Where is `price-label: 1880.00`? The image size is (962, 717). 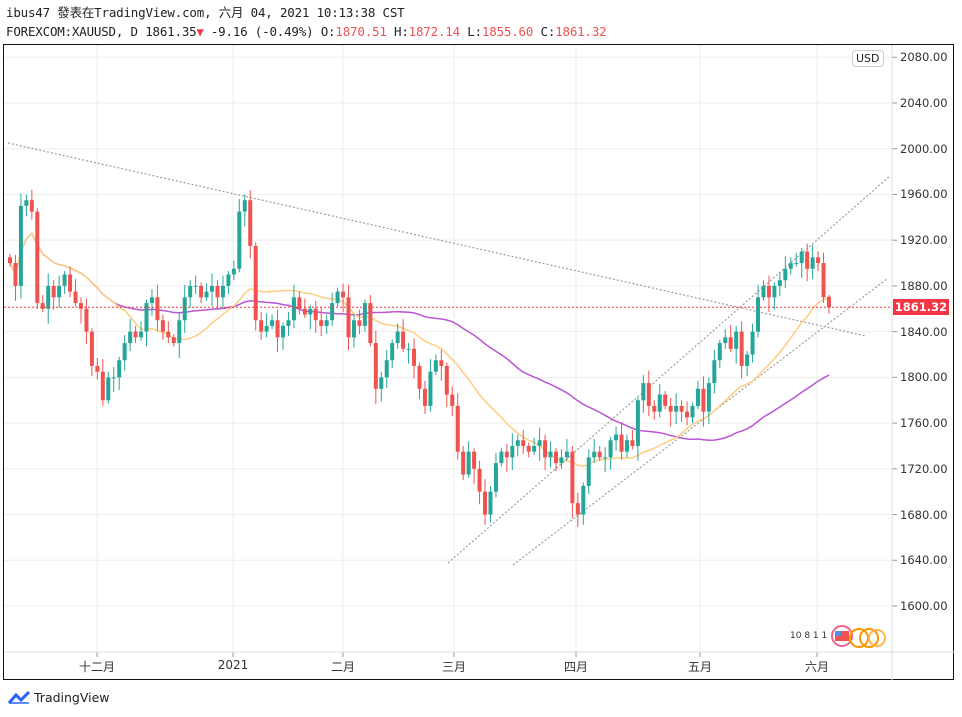 price-label: 1880.00 is located at coordinates (924, 285).